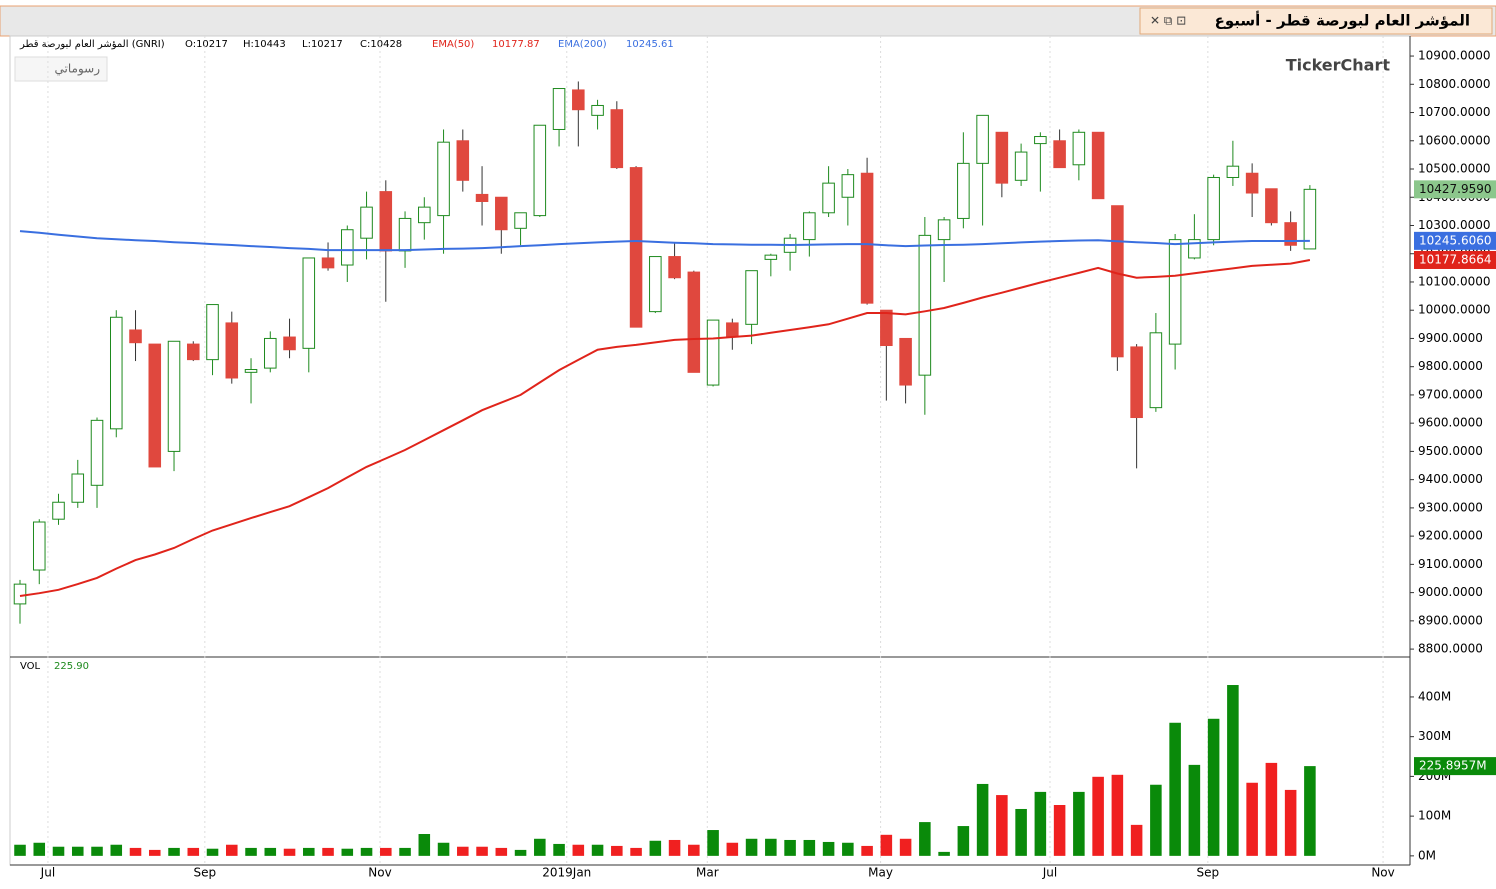 This screenshot has height=889, width=1496. What do you see at coordinates (1455, 240) in the screenshot?
I see `ema-value-box` at bounding box center [1455, 240].